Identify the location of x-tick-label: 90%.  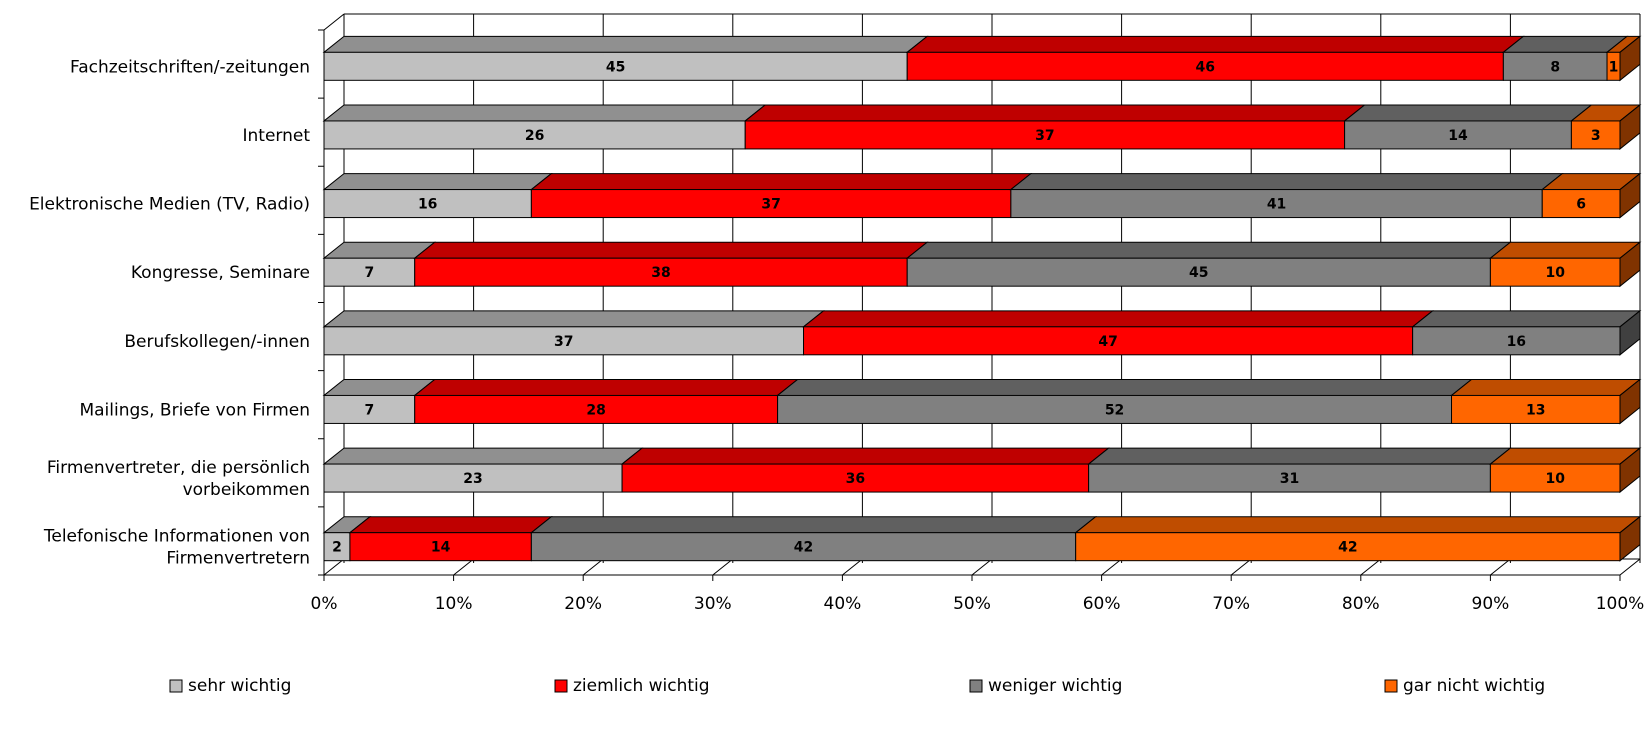
(1491, 604).